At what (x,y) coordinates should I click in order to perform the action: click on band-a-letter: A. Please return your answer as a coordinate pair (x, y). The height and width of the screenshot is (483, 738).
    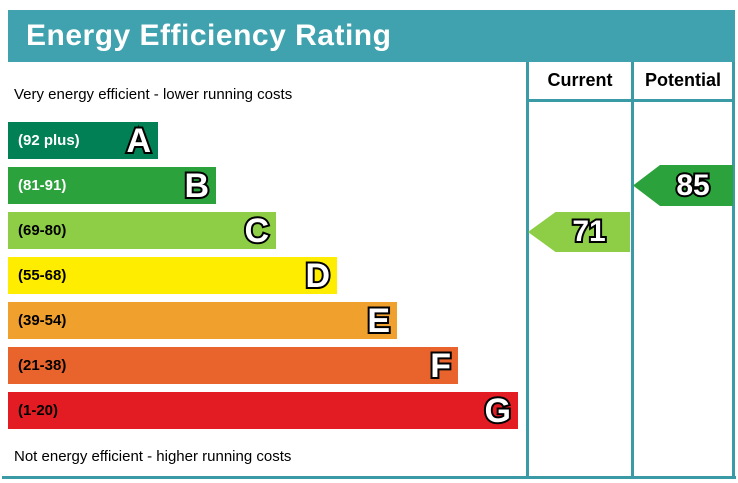
    Looking at the image, I should click on (138, 140).